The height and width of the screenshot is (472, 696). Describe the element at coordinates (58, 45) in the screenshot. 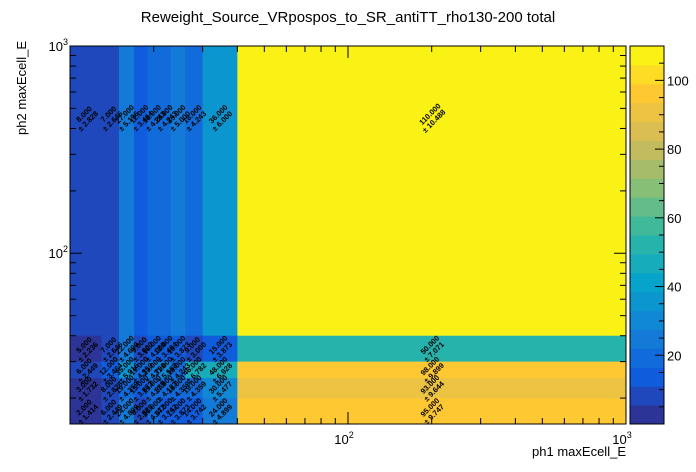

I see `y-tick-label: 10³` at that location.